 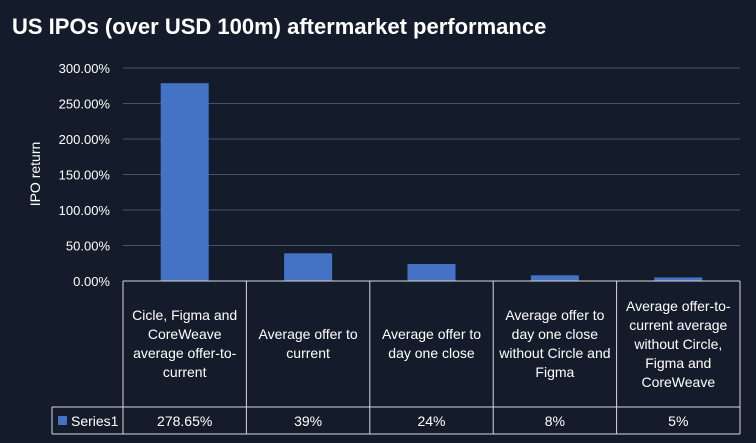 What do you see at coordinates (95, 420) in the screenshot?
I see `legend-label: Series1` at bounding box center [95, 420].